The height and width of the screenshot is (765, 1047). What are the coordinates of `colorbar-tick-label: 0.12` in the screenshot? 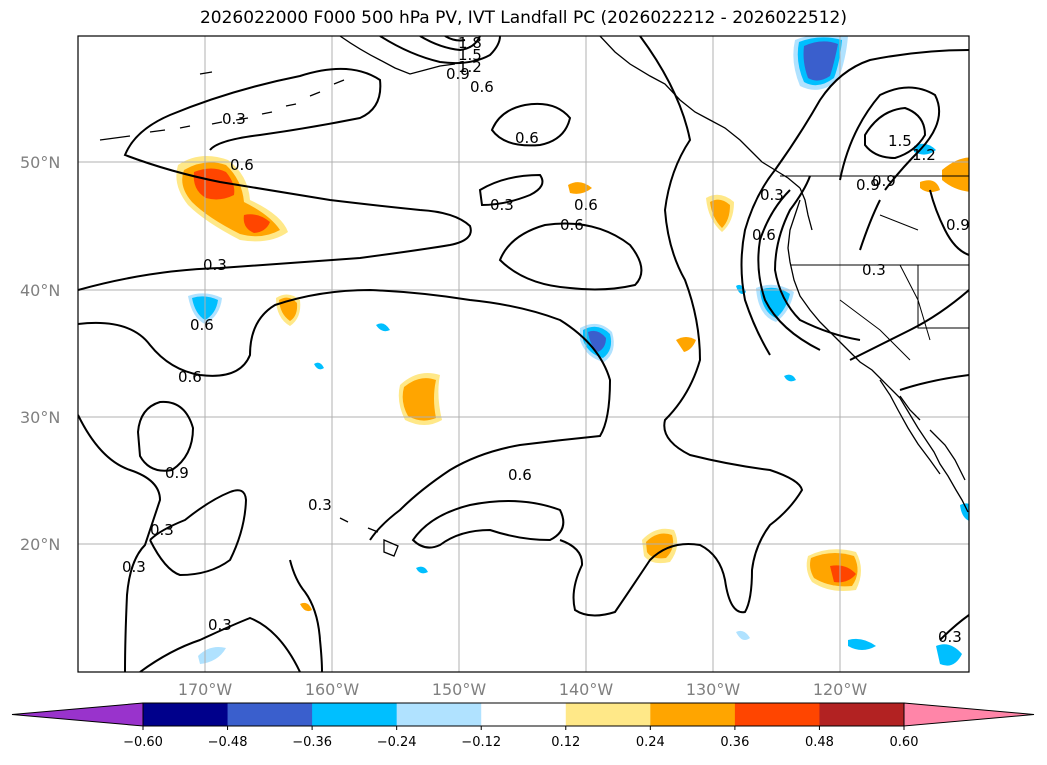 It's located at (565, 742).